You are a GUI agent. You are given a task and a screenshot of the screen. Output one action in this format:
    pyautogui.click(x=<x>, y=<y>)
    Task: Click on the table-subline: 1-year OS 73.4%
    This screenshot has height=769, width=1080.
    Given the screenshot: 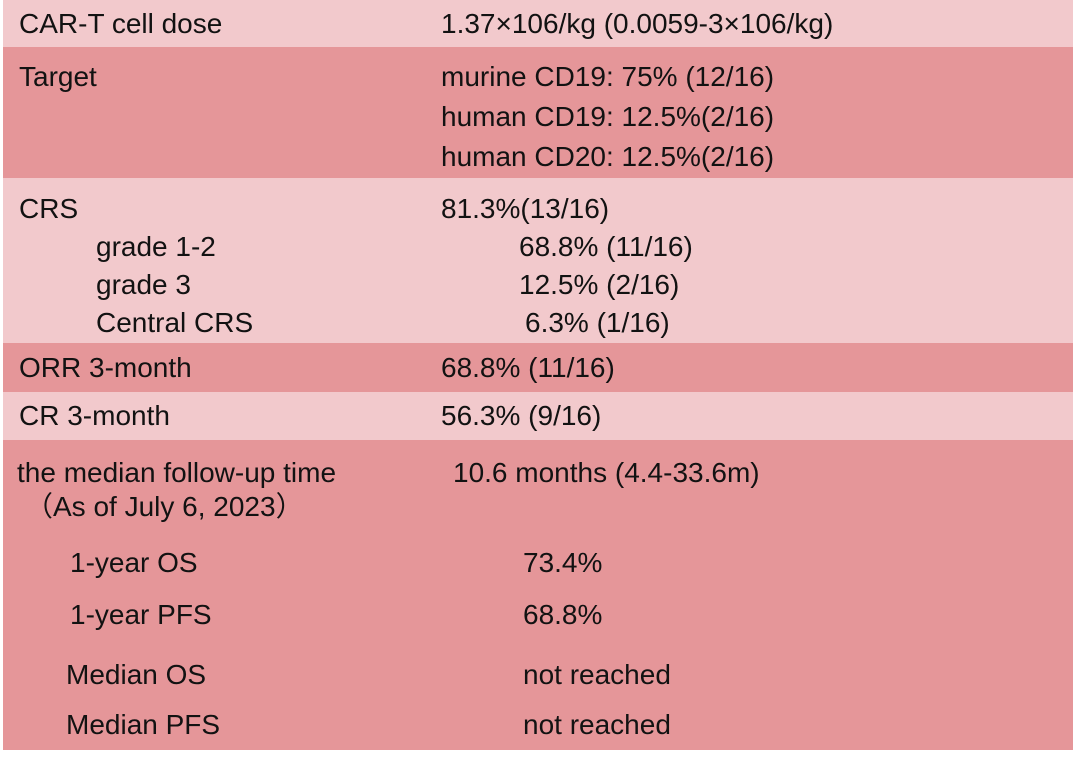 What is the action you would take?
    pyautogui.click(x=538, y=563)
    